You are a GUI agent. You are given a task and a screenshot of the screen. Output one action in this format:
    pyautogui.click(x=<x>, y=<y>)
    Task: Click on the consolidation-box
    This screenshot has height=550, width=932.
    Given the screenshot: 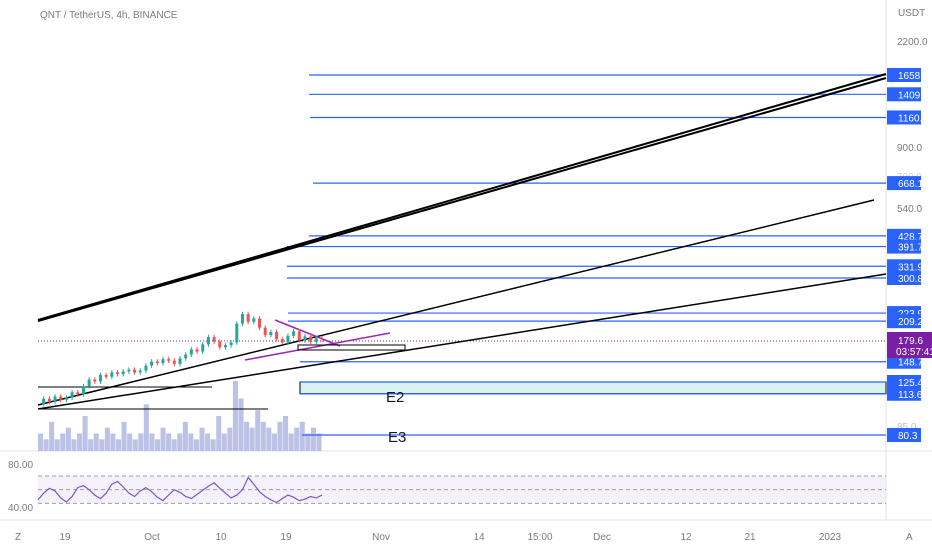 What is the action you would take?
    pyautogui.click(x=351, y=347)
    